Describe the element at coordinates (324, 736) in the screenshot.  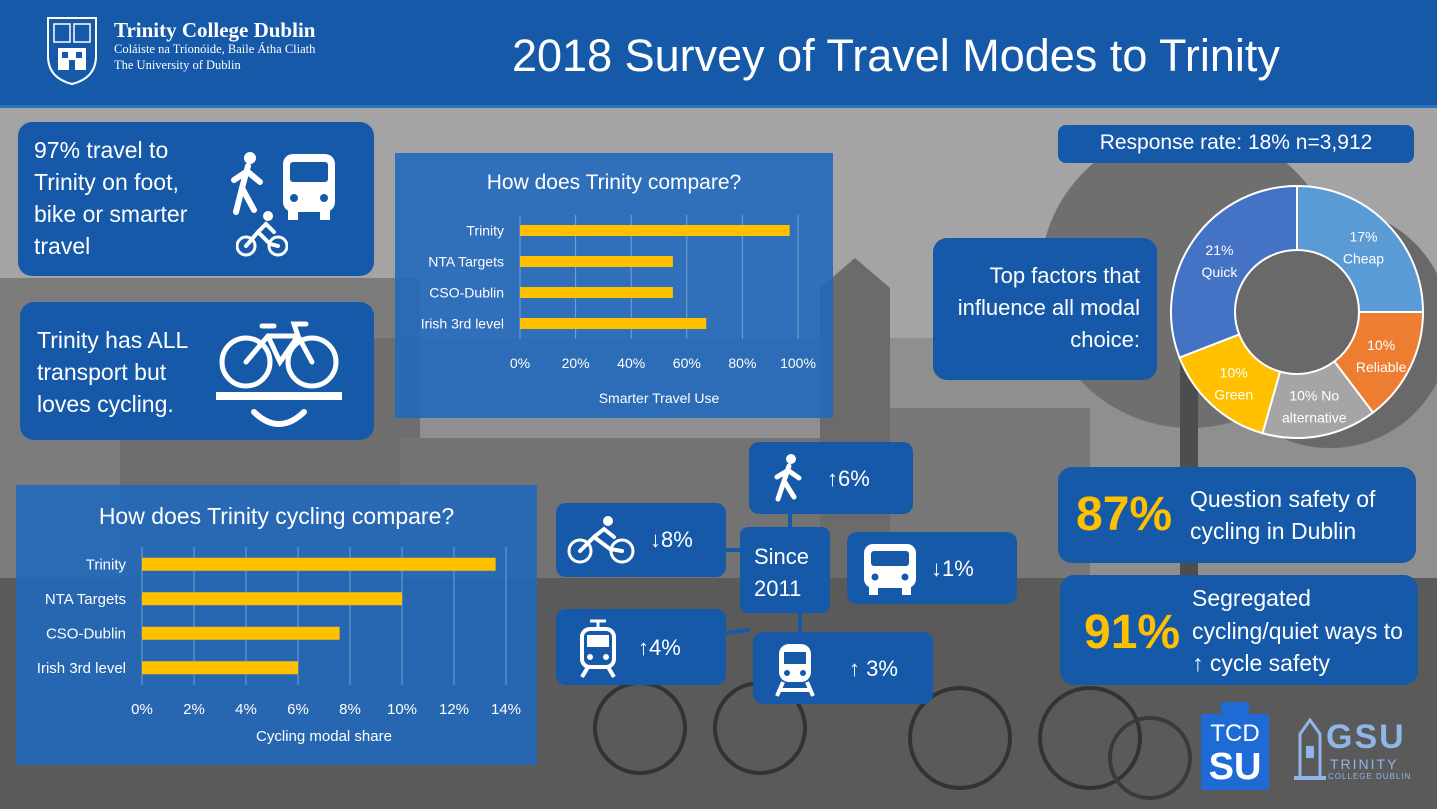
I see `x-axis-label: Cycling modal share` at that location.